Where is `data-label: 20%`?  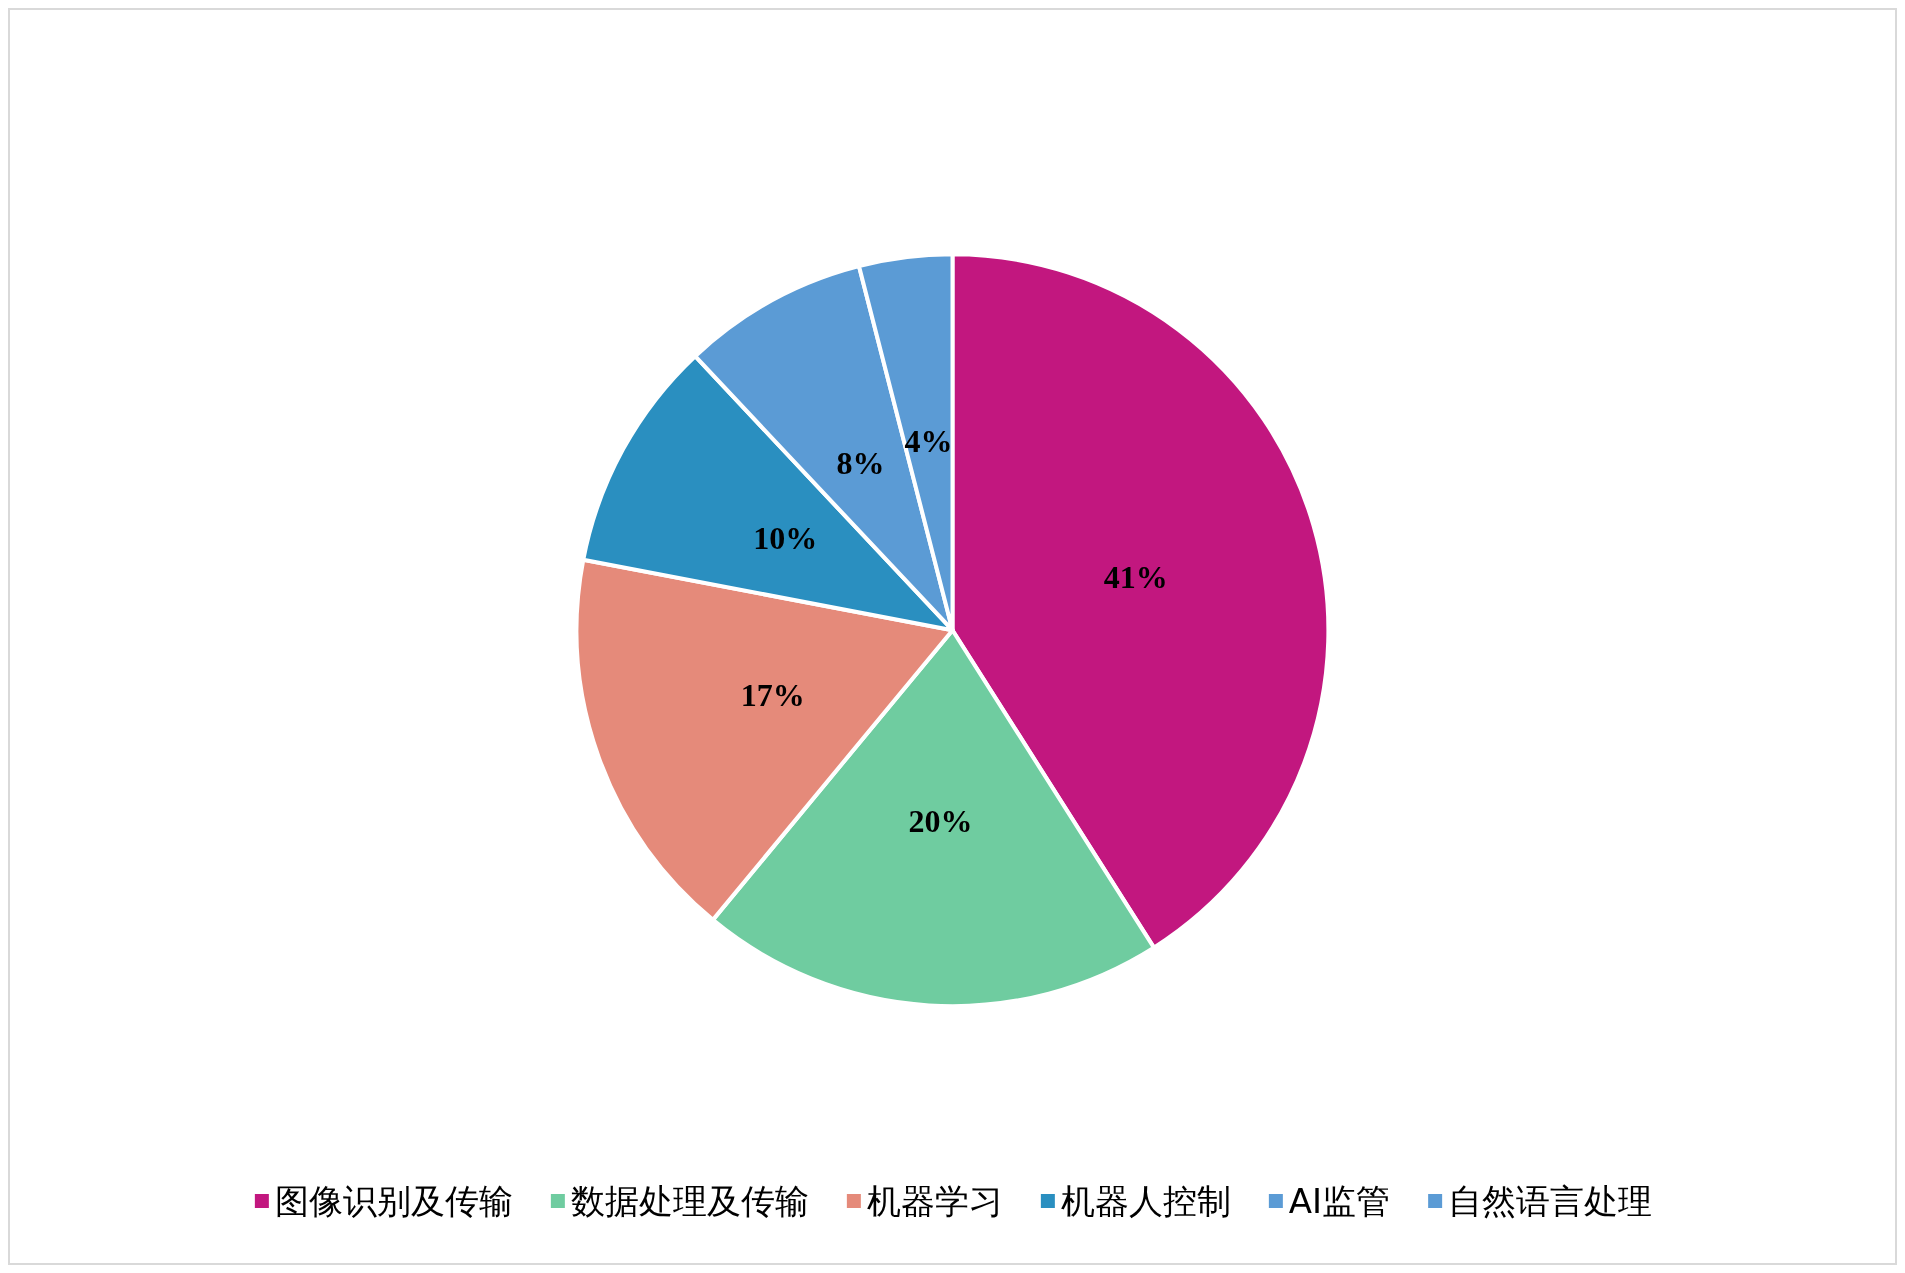
data-label: 20% is located at coordinates (940, 820).